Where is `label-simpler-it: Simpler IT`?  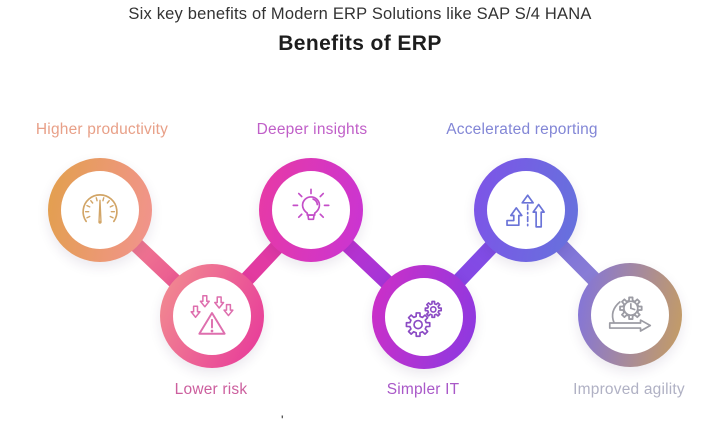
label-simpler-it: Simpler IT is located at coordinates (423, 389).